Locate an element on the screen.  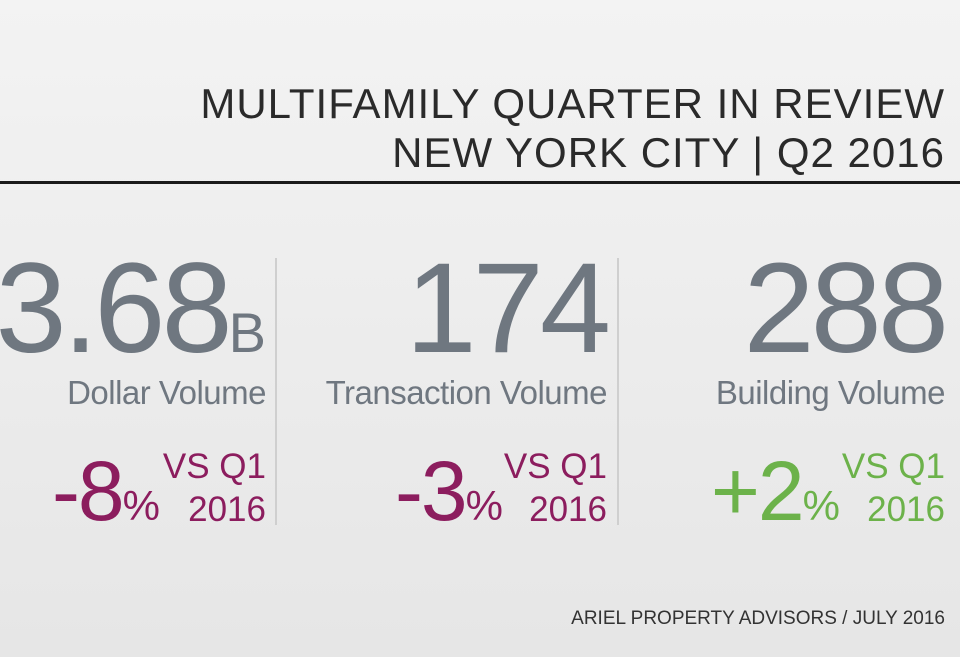
title: MULTIFAMILY QUARTER IN REVIEW is located at coordinates (572, 103).